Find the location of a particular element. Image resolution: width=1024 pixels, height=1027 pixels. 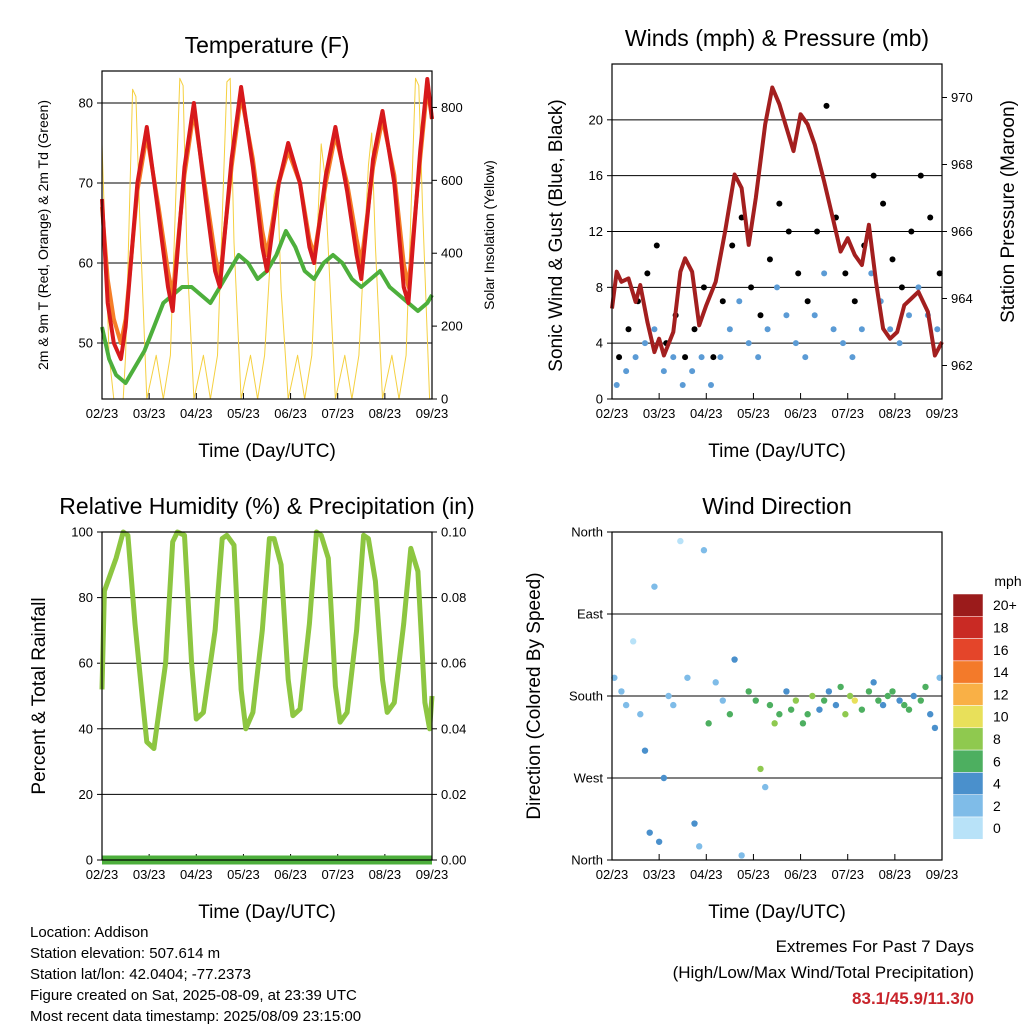

y-tick-label: 60 is located at coordinates (86, 663).